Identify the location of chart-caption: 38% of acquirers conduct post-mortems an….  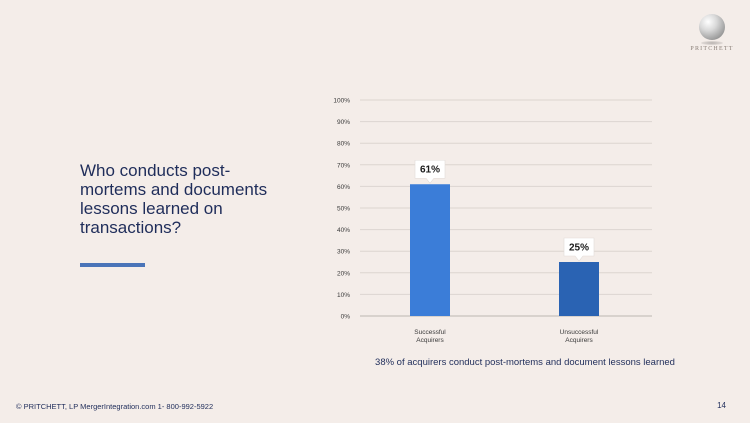
(525, 362).